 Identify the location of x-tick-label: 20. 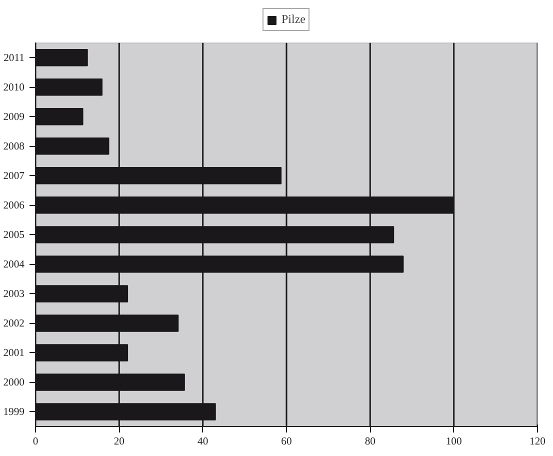
(119, 442).